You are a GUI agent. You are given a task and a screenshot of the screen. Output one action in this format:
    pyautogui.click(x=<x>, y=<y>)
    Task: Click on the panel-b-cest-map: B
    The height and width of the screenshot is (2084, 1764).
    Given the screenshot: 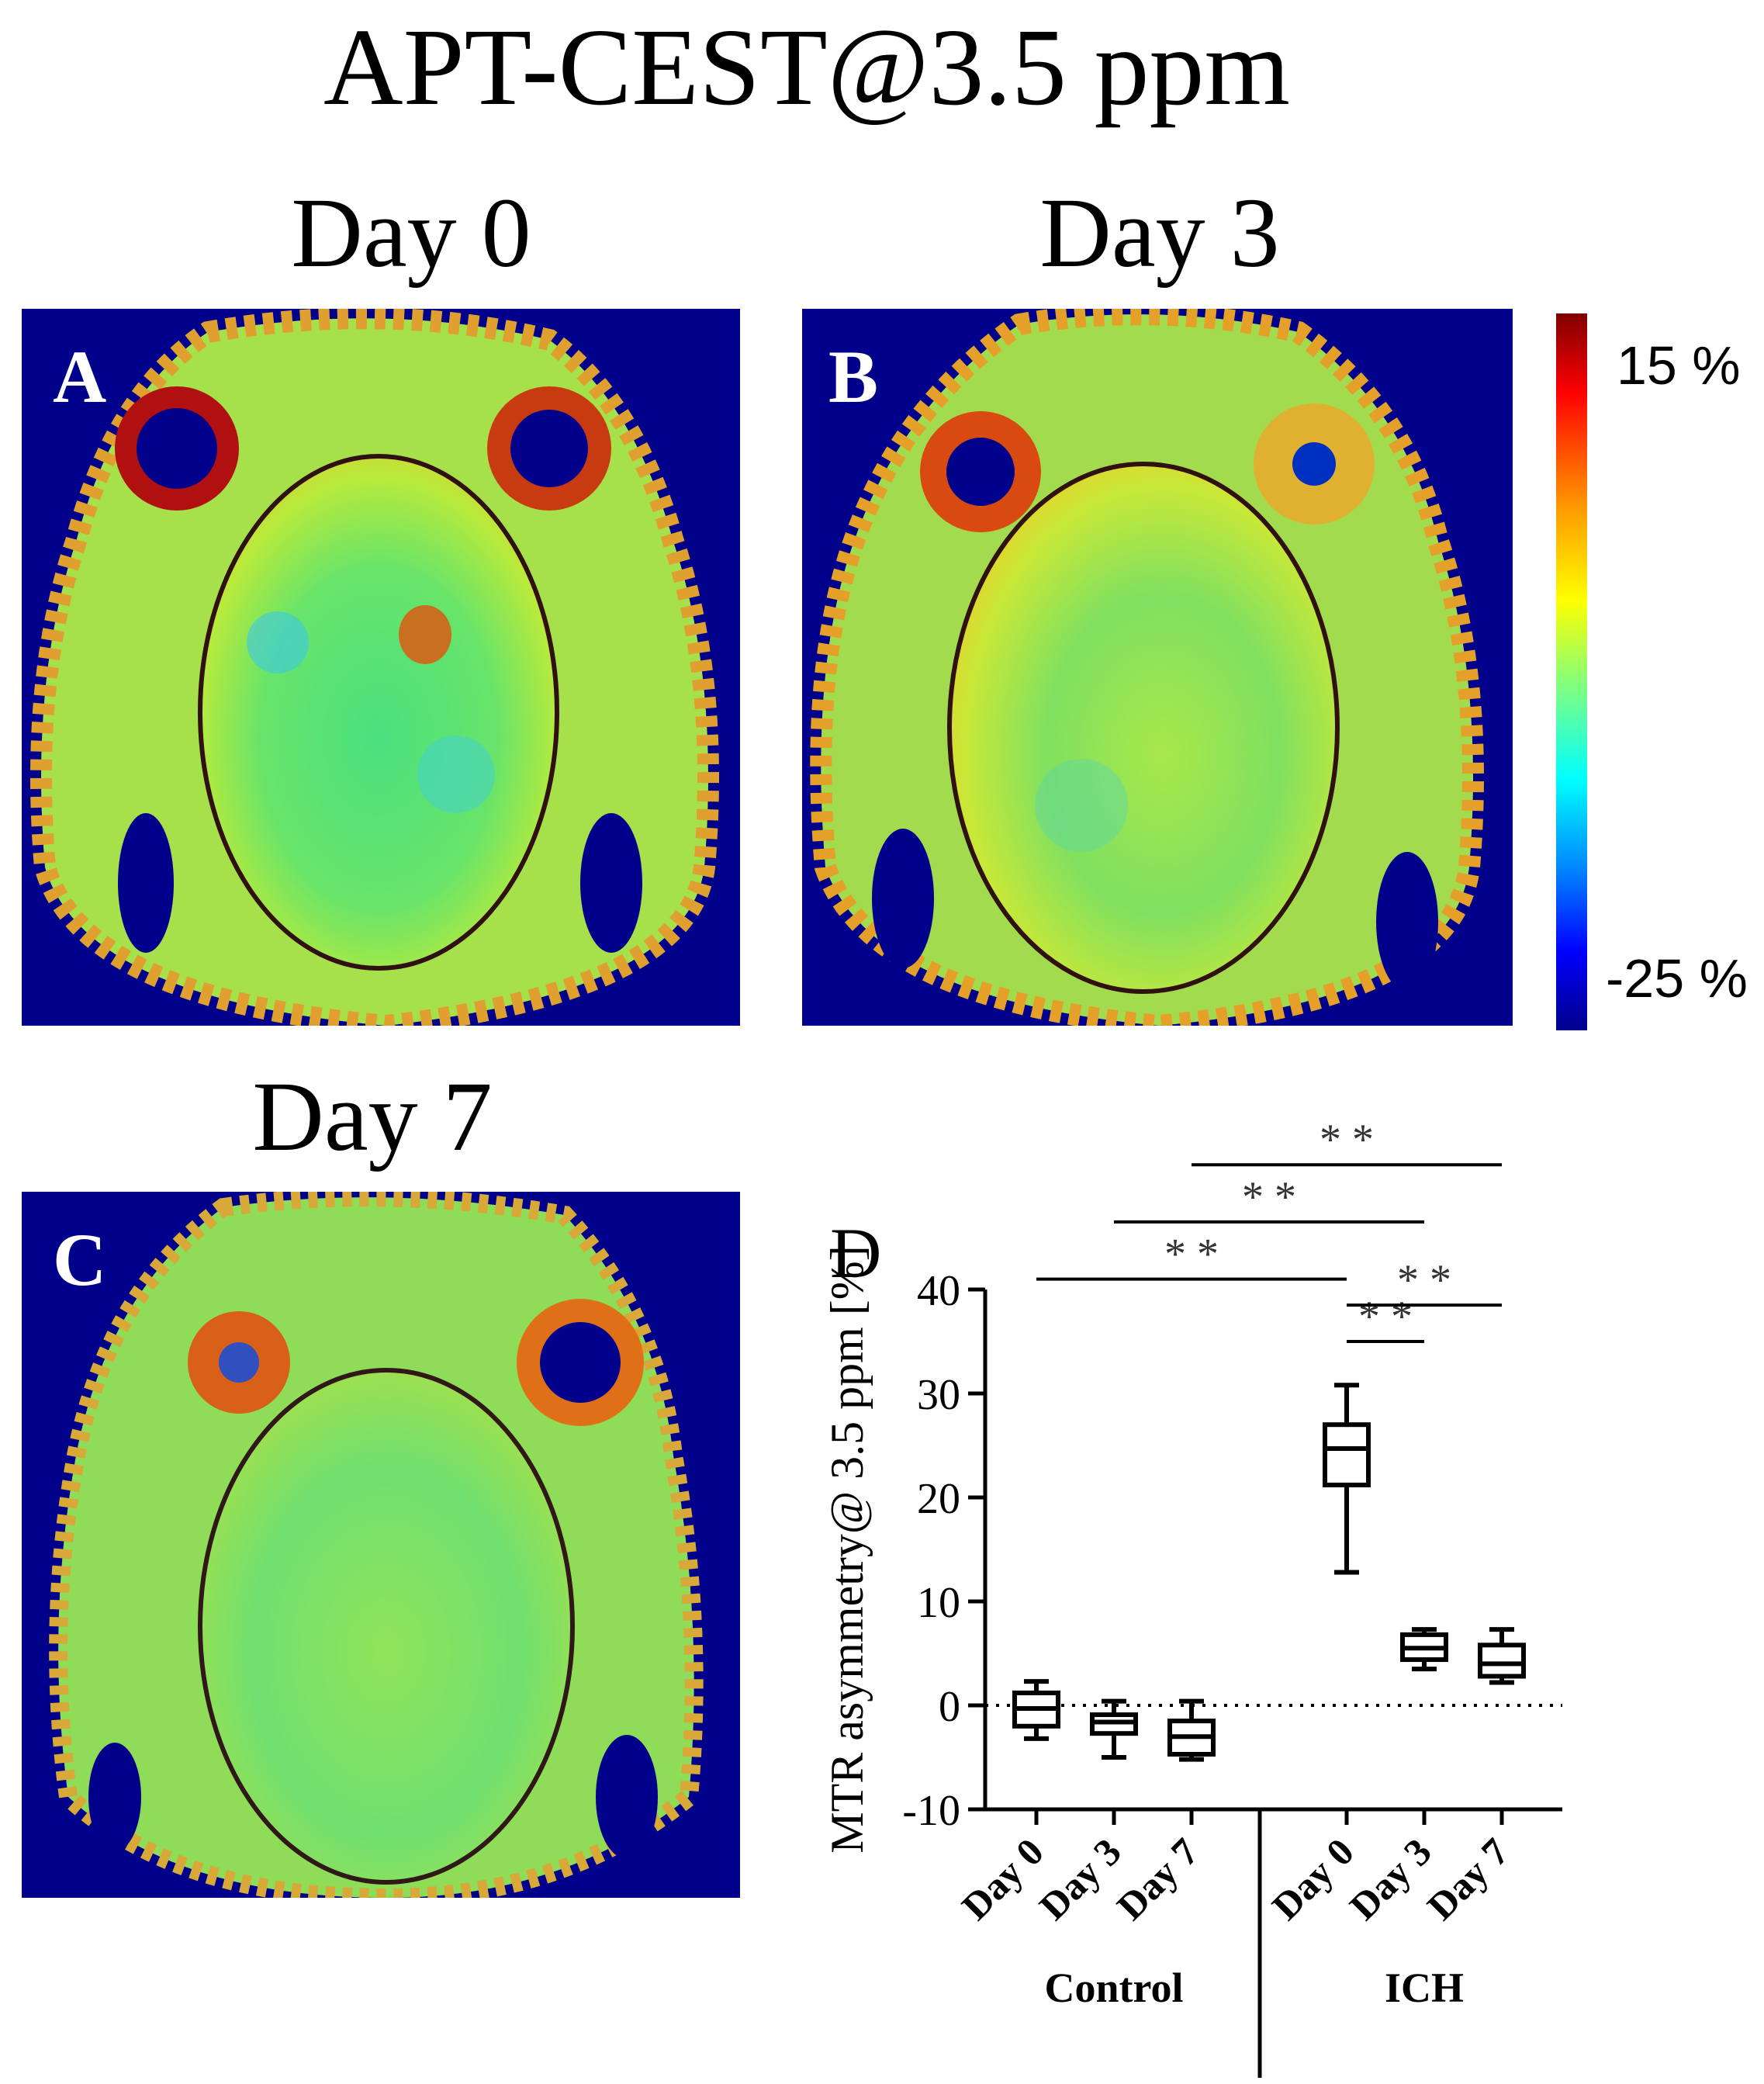 What is the action you would take?
    pyautogui.click(x=1157, y=667)
    